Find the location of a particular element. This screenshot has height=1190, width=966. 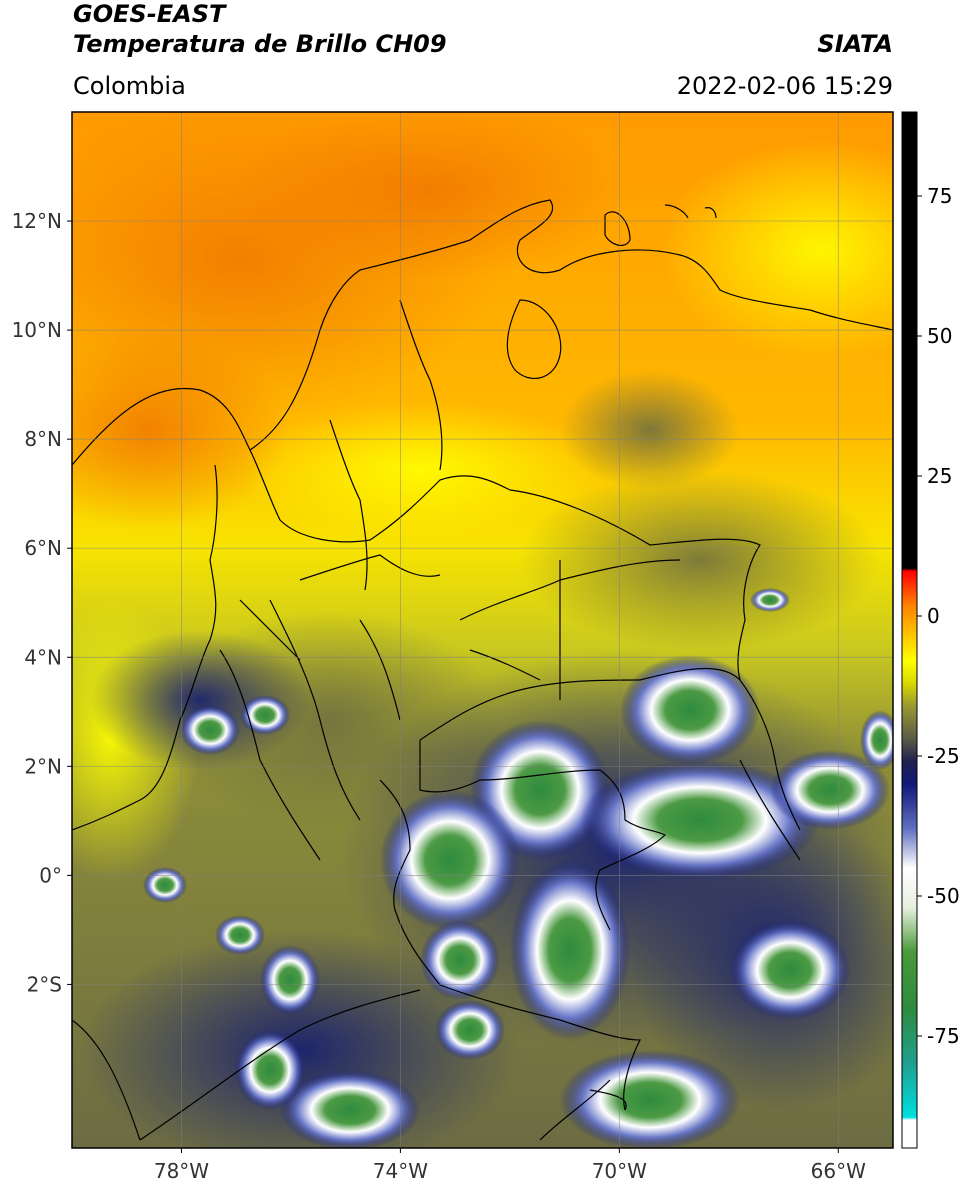

longitude-ticks: 78°W 74°W 70°W 66°W is located at coordinates (510, 1165).